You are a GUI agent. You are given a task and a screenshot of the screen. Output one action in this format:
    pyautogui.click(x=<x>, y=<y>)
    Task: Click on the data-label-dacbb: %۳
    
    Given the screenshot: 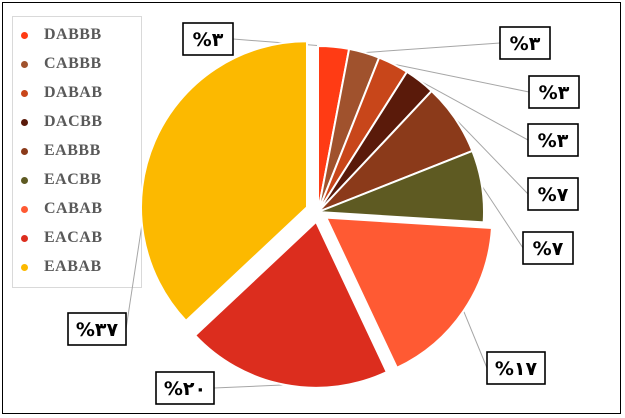 What is the action you would take?
    pyautogui.click(x=553, y=141)
    